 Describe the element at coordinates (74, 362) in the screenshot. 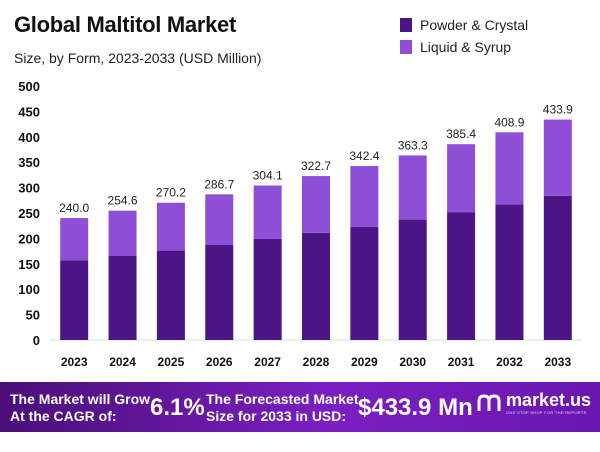

I see `x-tick-label: 2023` at that location.